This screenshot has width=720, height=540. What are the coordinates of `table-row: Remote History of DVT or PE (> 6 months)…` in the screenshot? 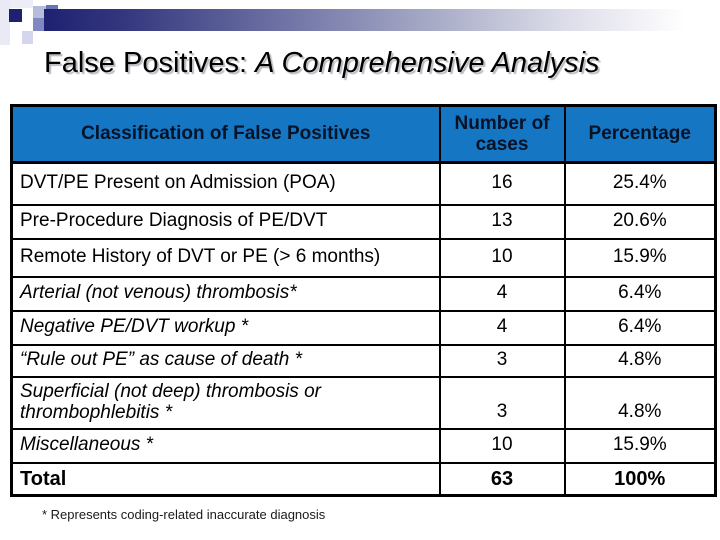 It's located at (363, 257).